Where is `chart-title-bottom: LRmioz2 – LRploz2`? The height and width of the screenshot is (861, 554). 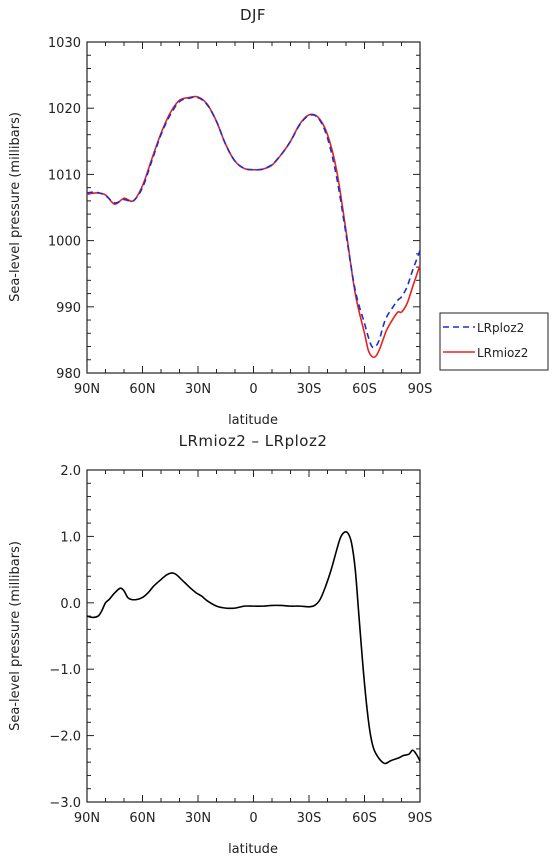 chart-title-bottom: LRmioz2 – LRploz2 is located at coordinates (253, 441).